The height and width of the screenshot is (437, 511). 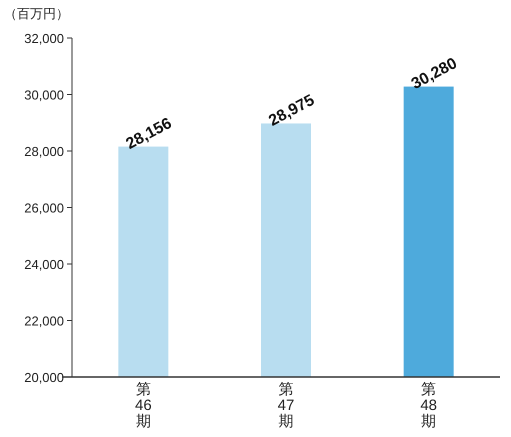 What do you see at coordinates (429, 405) in the screenshot?
I see `x-tick-label: 第48期` at bounding box center [429, 405].